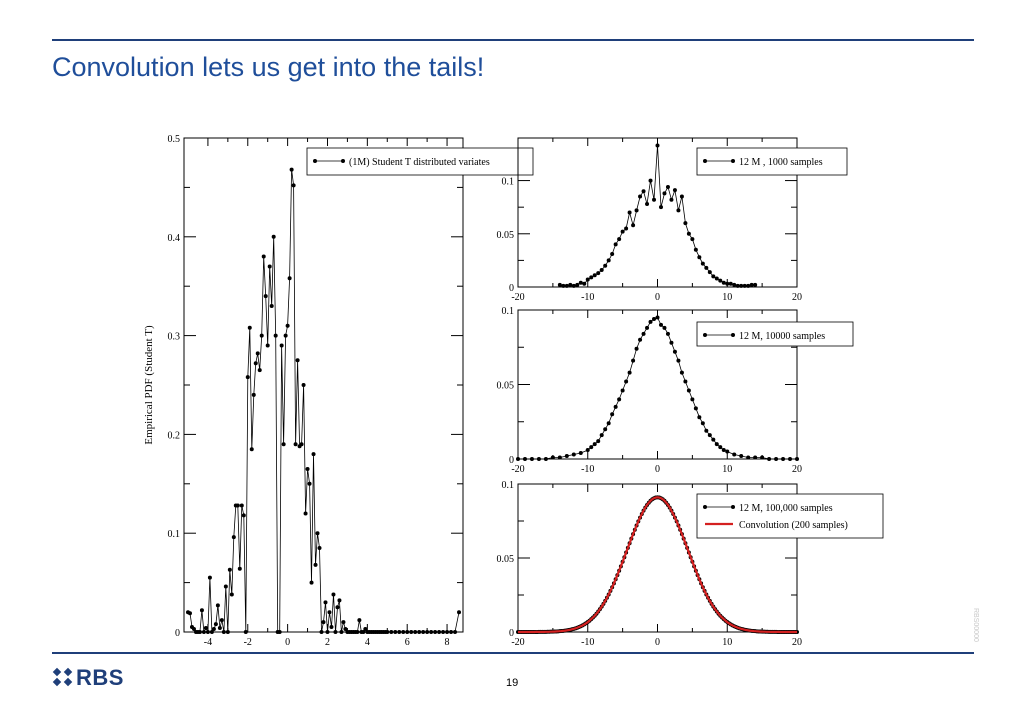 The width and height of the screenshot is (1023, 708). Describe the element at coordinates (513, 653) in the screenshot. I see `bottom-rule` at that location.